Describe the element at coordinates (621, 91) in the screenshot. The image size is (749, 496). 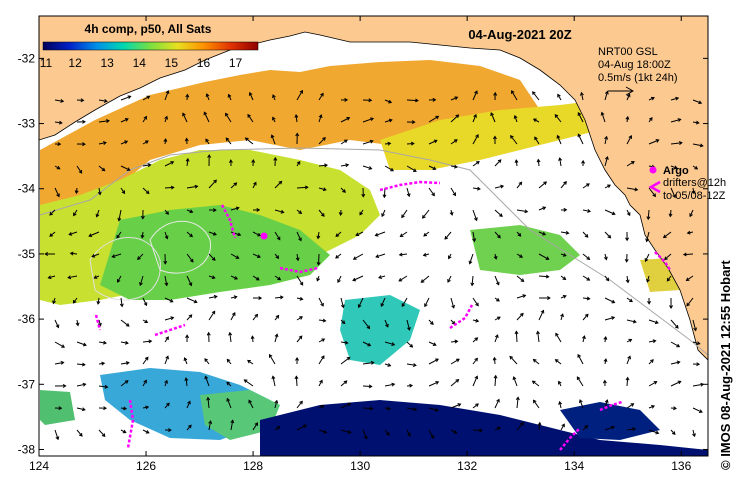
I see `current-scale-arrow` at that location.